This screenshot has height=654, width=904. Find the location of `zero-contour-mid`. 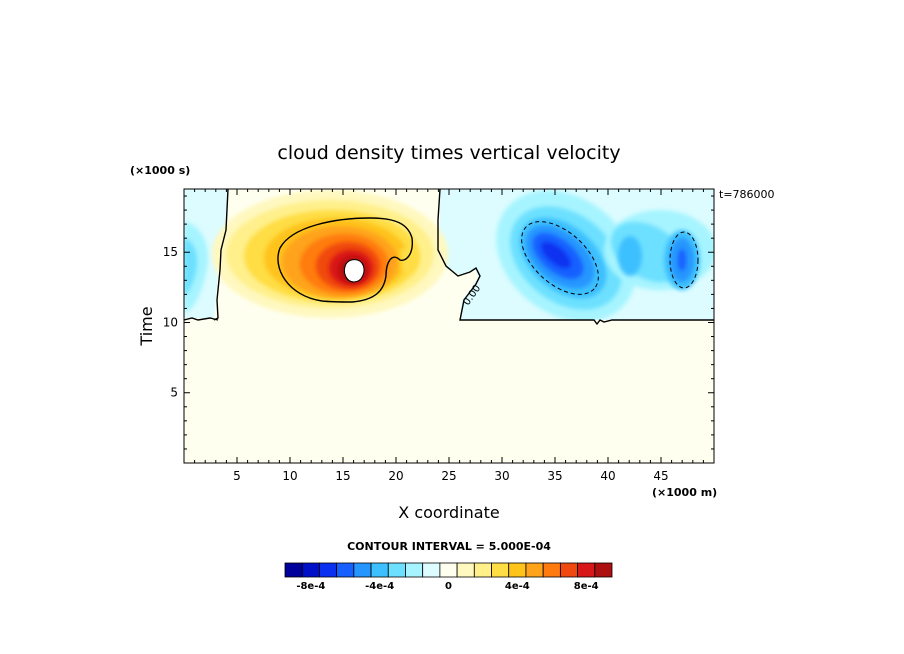

zero-contour-mid is located at coordinates (575, 257).